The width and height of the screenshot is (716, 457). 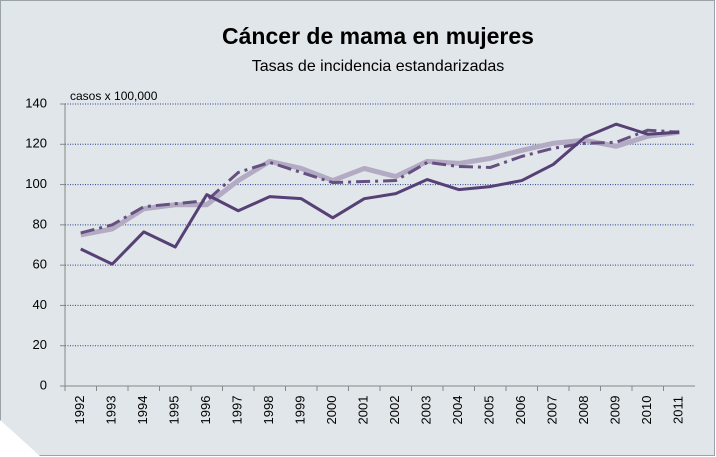 I want to click on x-tick-label: 2011, so click(x=678, y=410).